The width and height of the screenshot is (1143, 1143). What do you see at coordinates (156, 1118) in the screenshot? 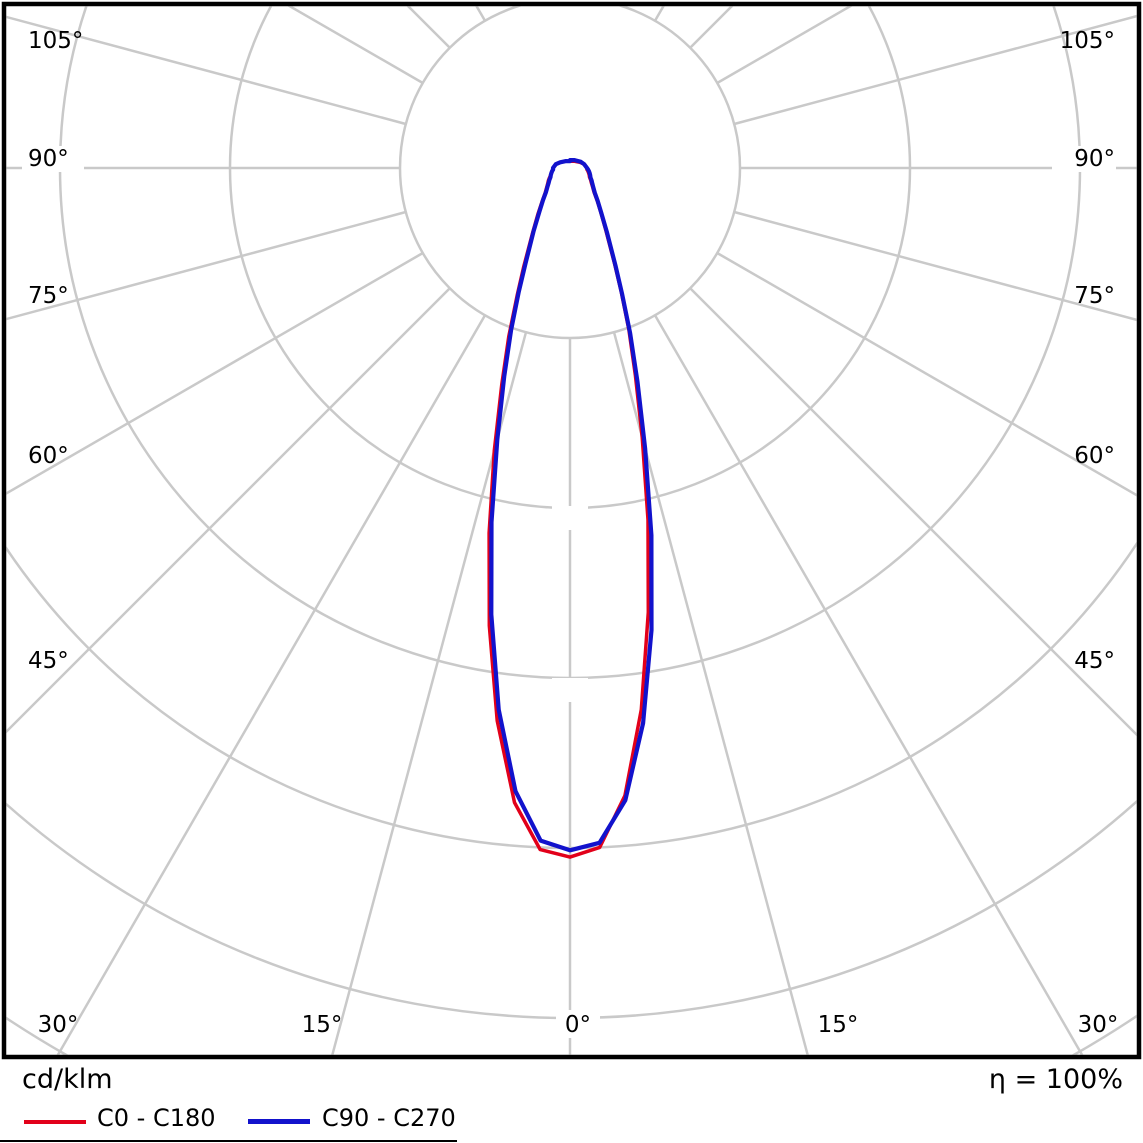
I see `legend-label-c0-c180: C0 - C180` at bounding box center [156, 1118].